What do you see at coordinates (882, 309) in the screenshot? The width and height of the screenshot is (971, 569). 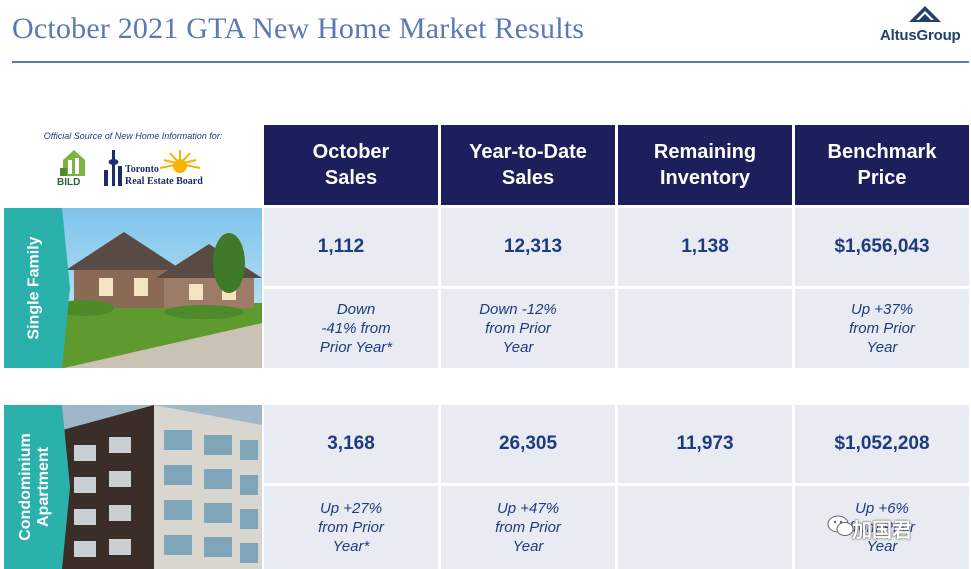 I see `change-line: Up +37%` at bounding box center [882, 309].